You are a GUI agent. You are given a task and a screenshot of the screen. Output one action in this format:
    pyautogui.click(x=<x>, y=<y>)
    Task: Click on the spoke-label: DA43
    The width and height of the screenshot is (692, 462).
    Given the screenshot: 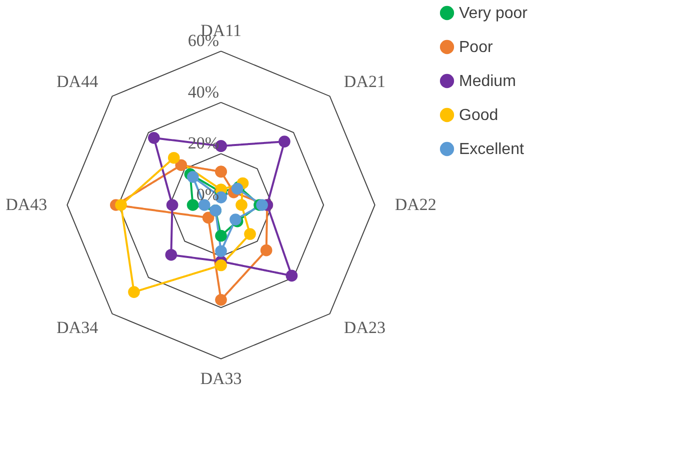 What is the action you would take?
    pyautogui.click(x=27, y=204)
    